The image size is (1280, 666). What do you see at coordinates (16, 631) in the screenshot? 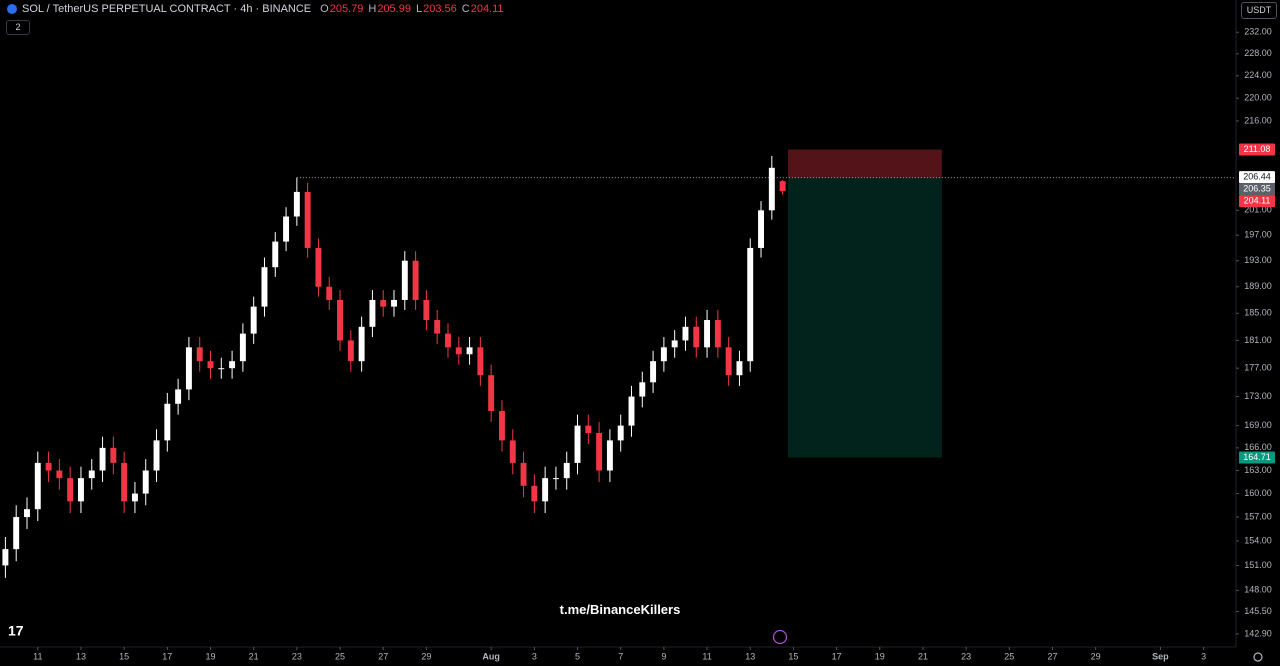
I see `tv-logo: 17` at bounding box center [16, 631].